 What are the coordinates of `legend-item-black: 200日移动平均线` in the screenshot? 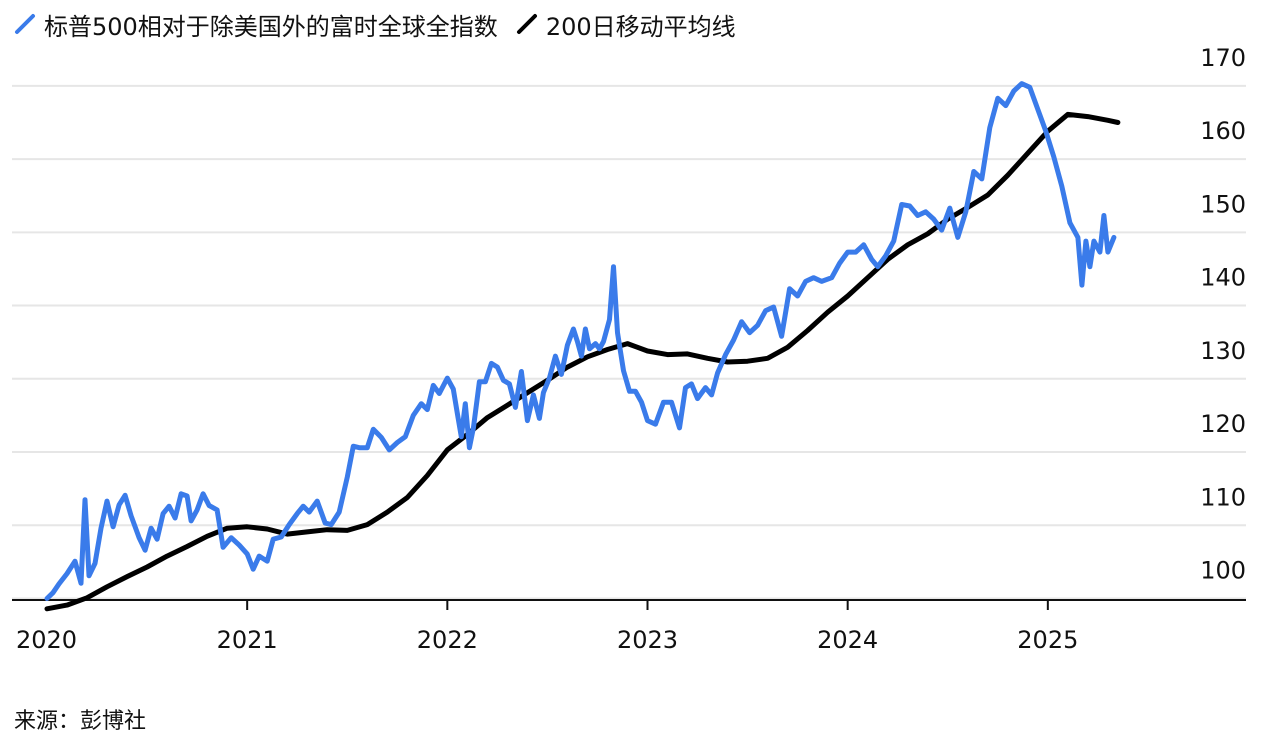 It's located at (626, 24).